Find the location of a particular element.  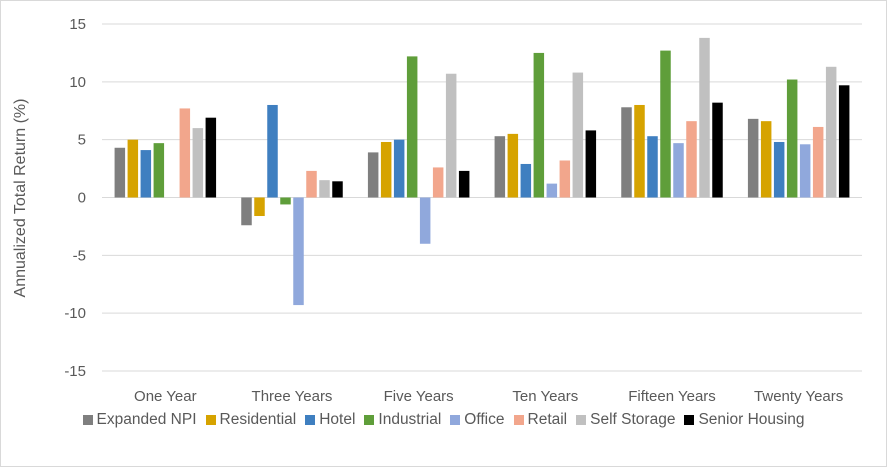

legend-item: Hotel is located at coordinates (330, 420).